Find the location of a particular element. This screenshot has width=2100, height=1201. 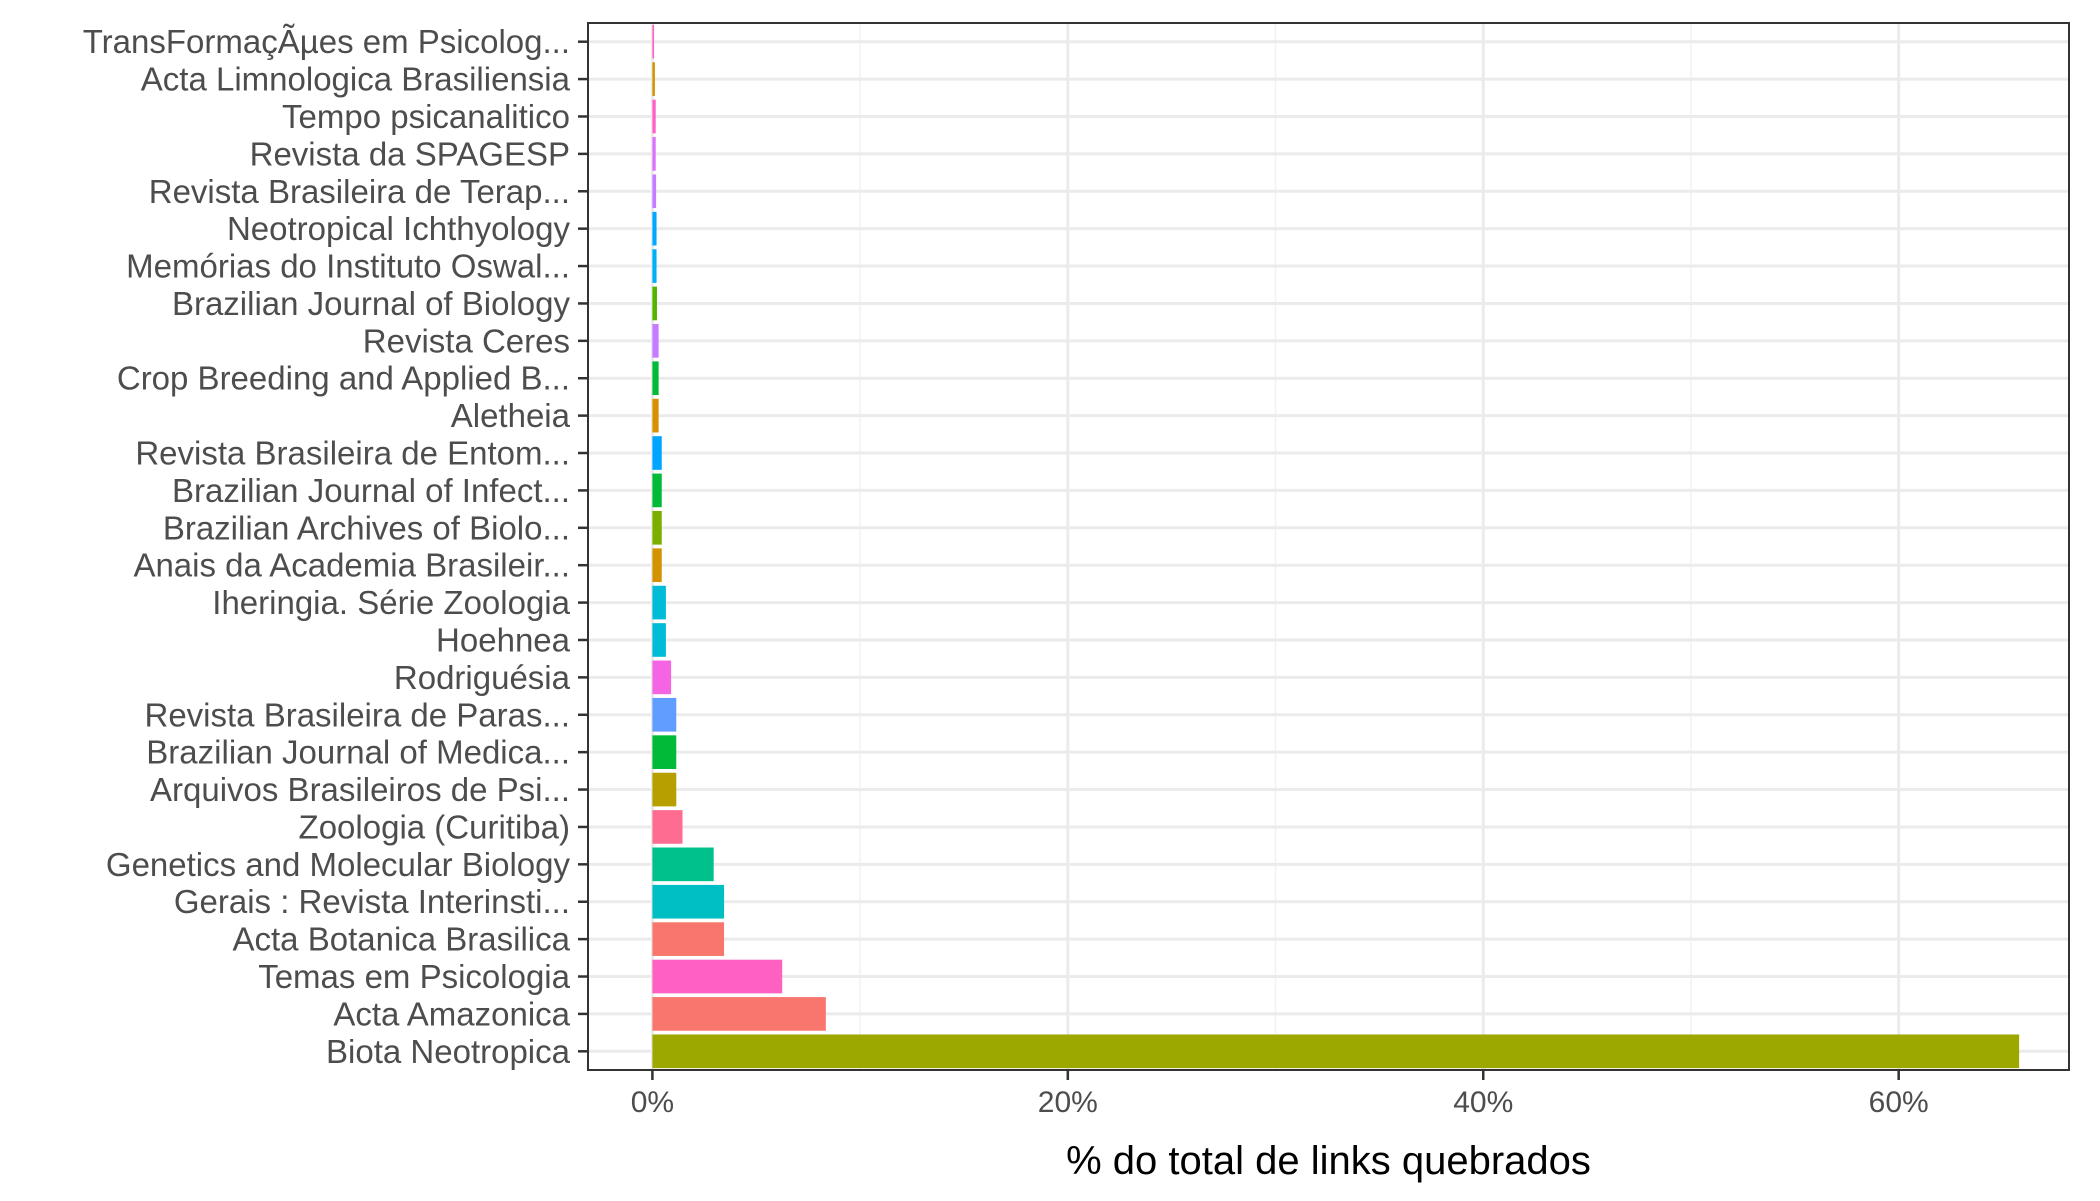

x-tick-label: 0% is located at coordinates (652, 1102).